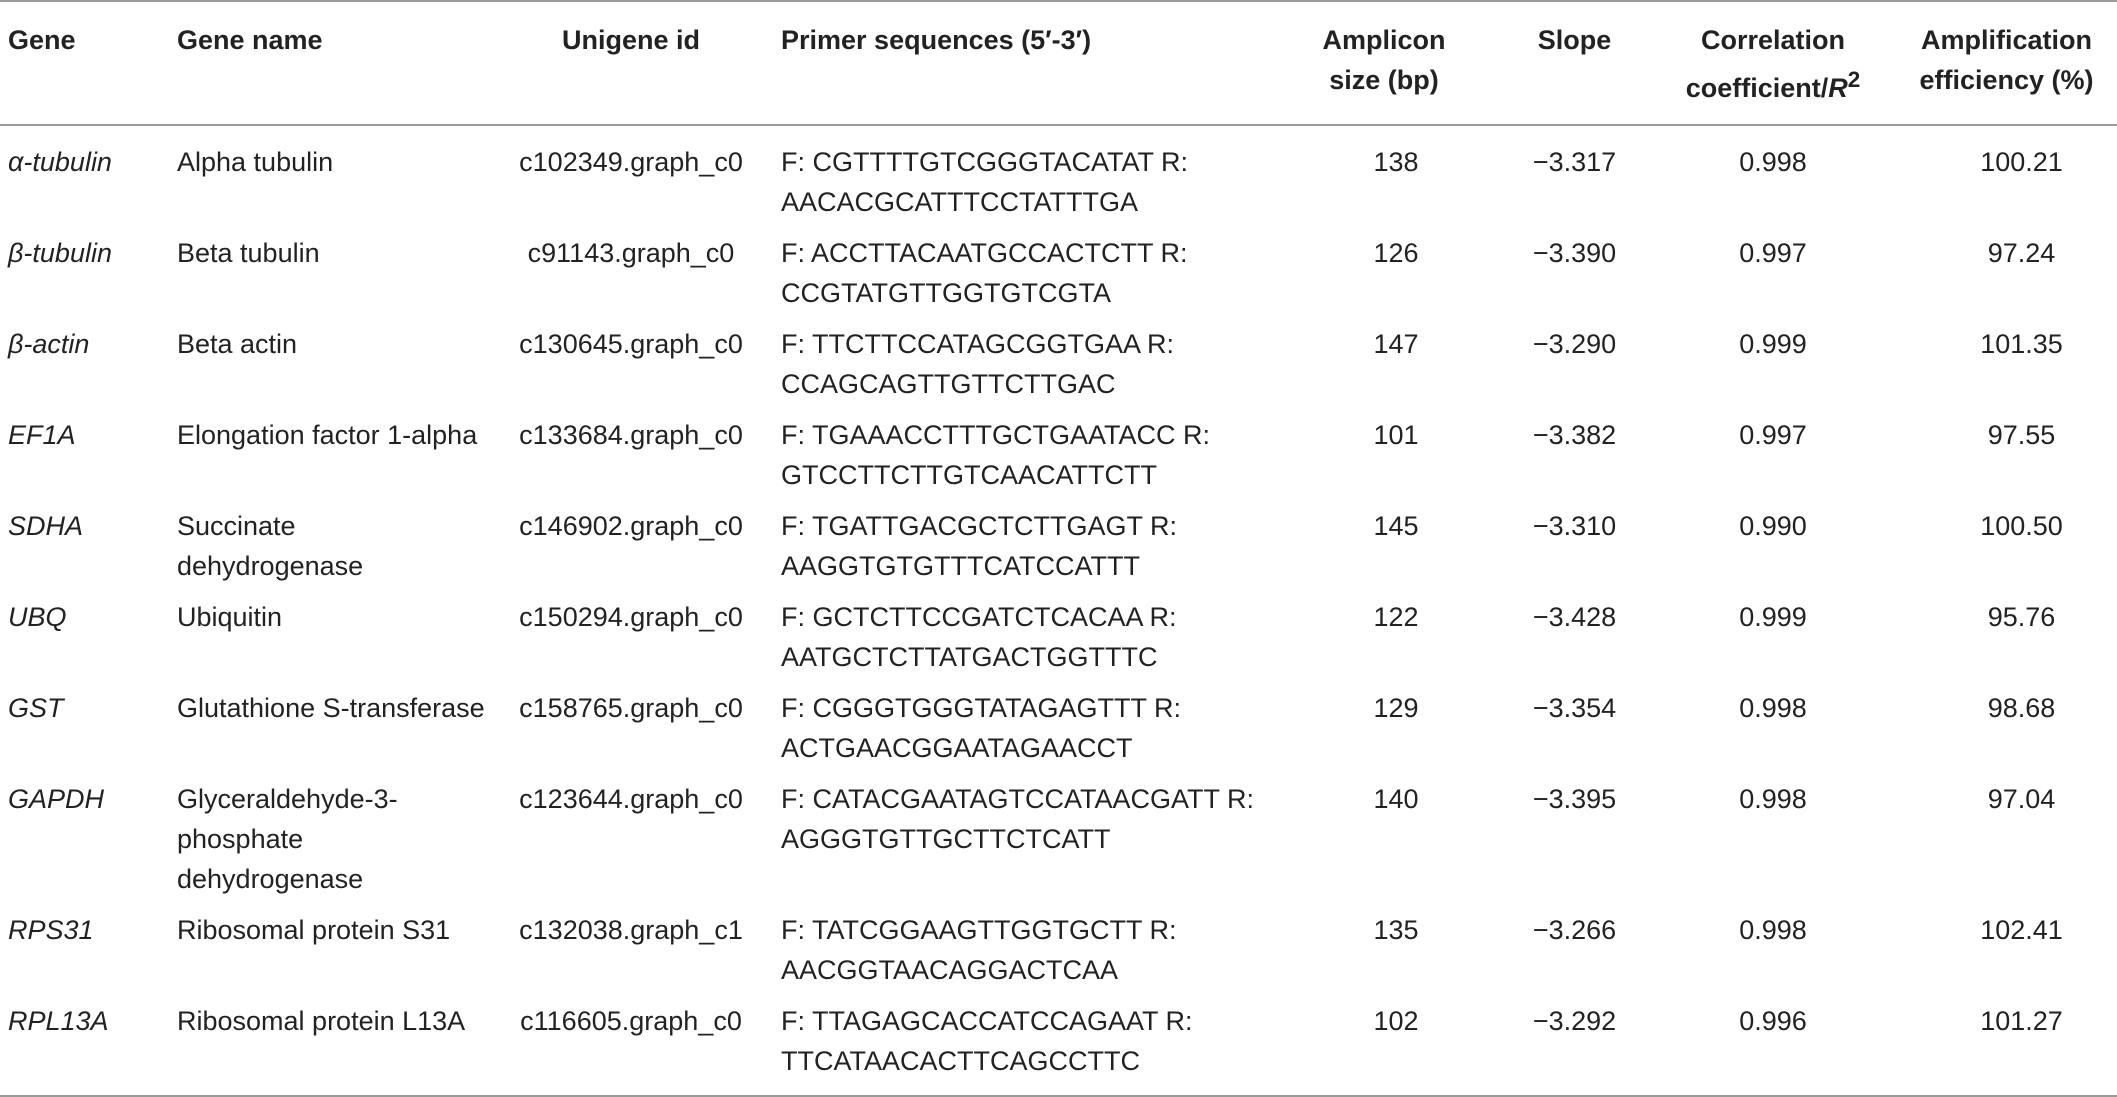 Image resolution: width=2117 pixels, height=1097 pixels. What do you see at coordinates (250, 40) in the screenshot?
I see `header-gene-name: Gene name` at bounding box center [250, 40].